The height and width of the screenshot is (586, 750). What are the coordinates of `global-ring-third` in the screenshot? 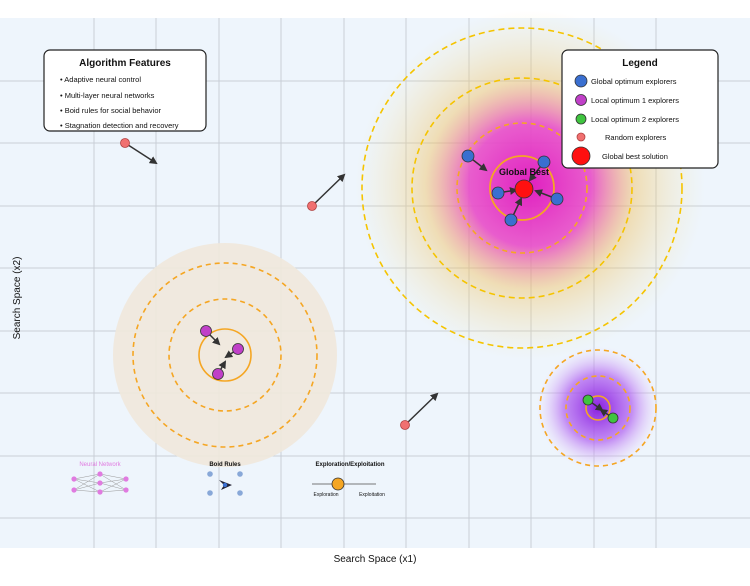 It's located at (522, 188).